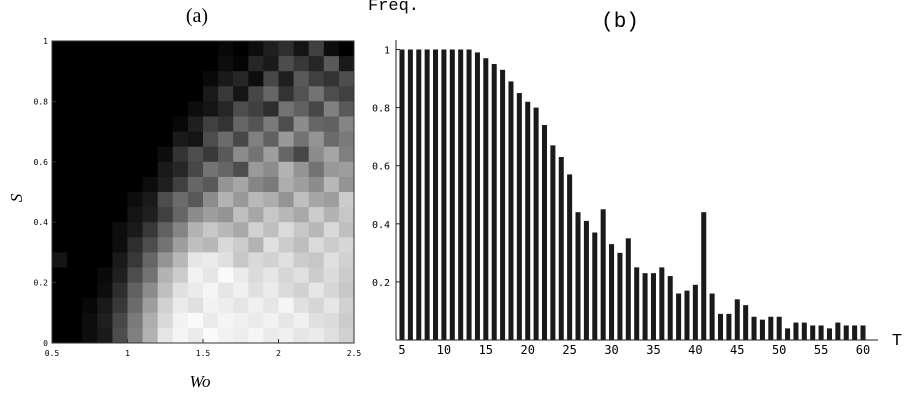 This screenshot has height=401, width=922. I want to click on bar-x-tick-label: 35, so click(653, 350).